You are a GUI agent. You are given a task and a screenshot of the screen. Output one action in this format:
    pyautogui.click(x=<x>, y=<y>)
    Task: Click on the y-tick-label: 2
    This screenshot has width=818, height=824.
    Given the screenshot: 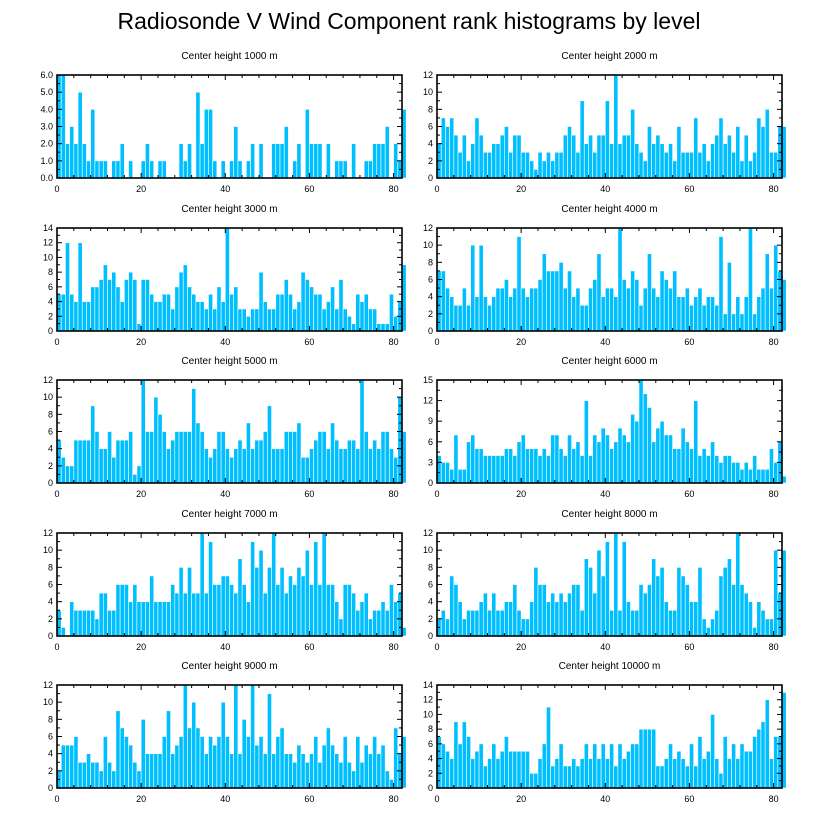 What is the action you would take?
    pyautogui.click(x=430, y=314)
    